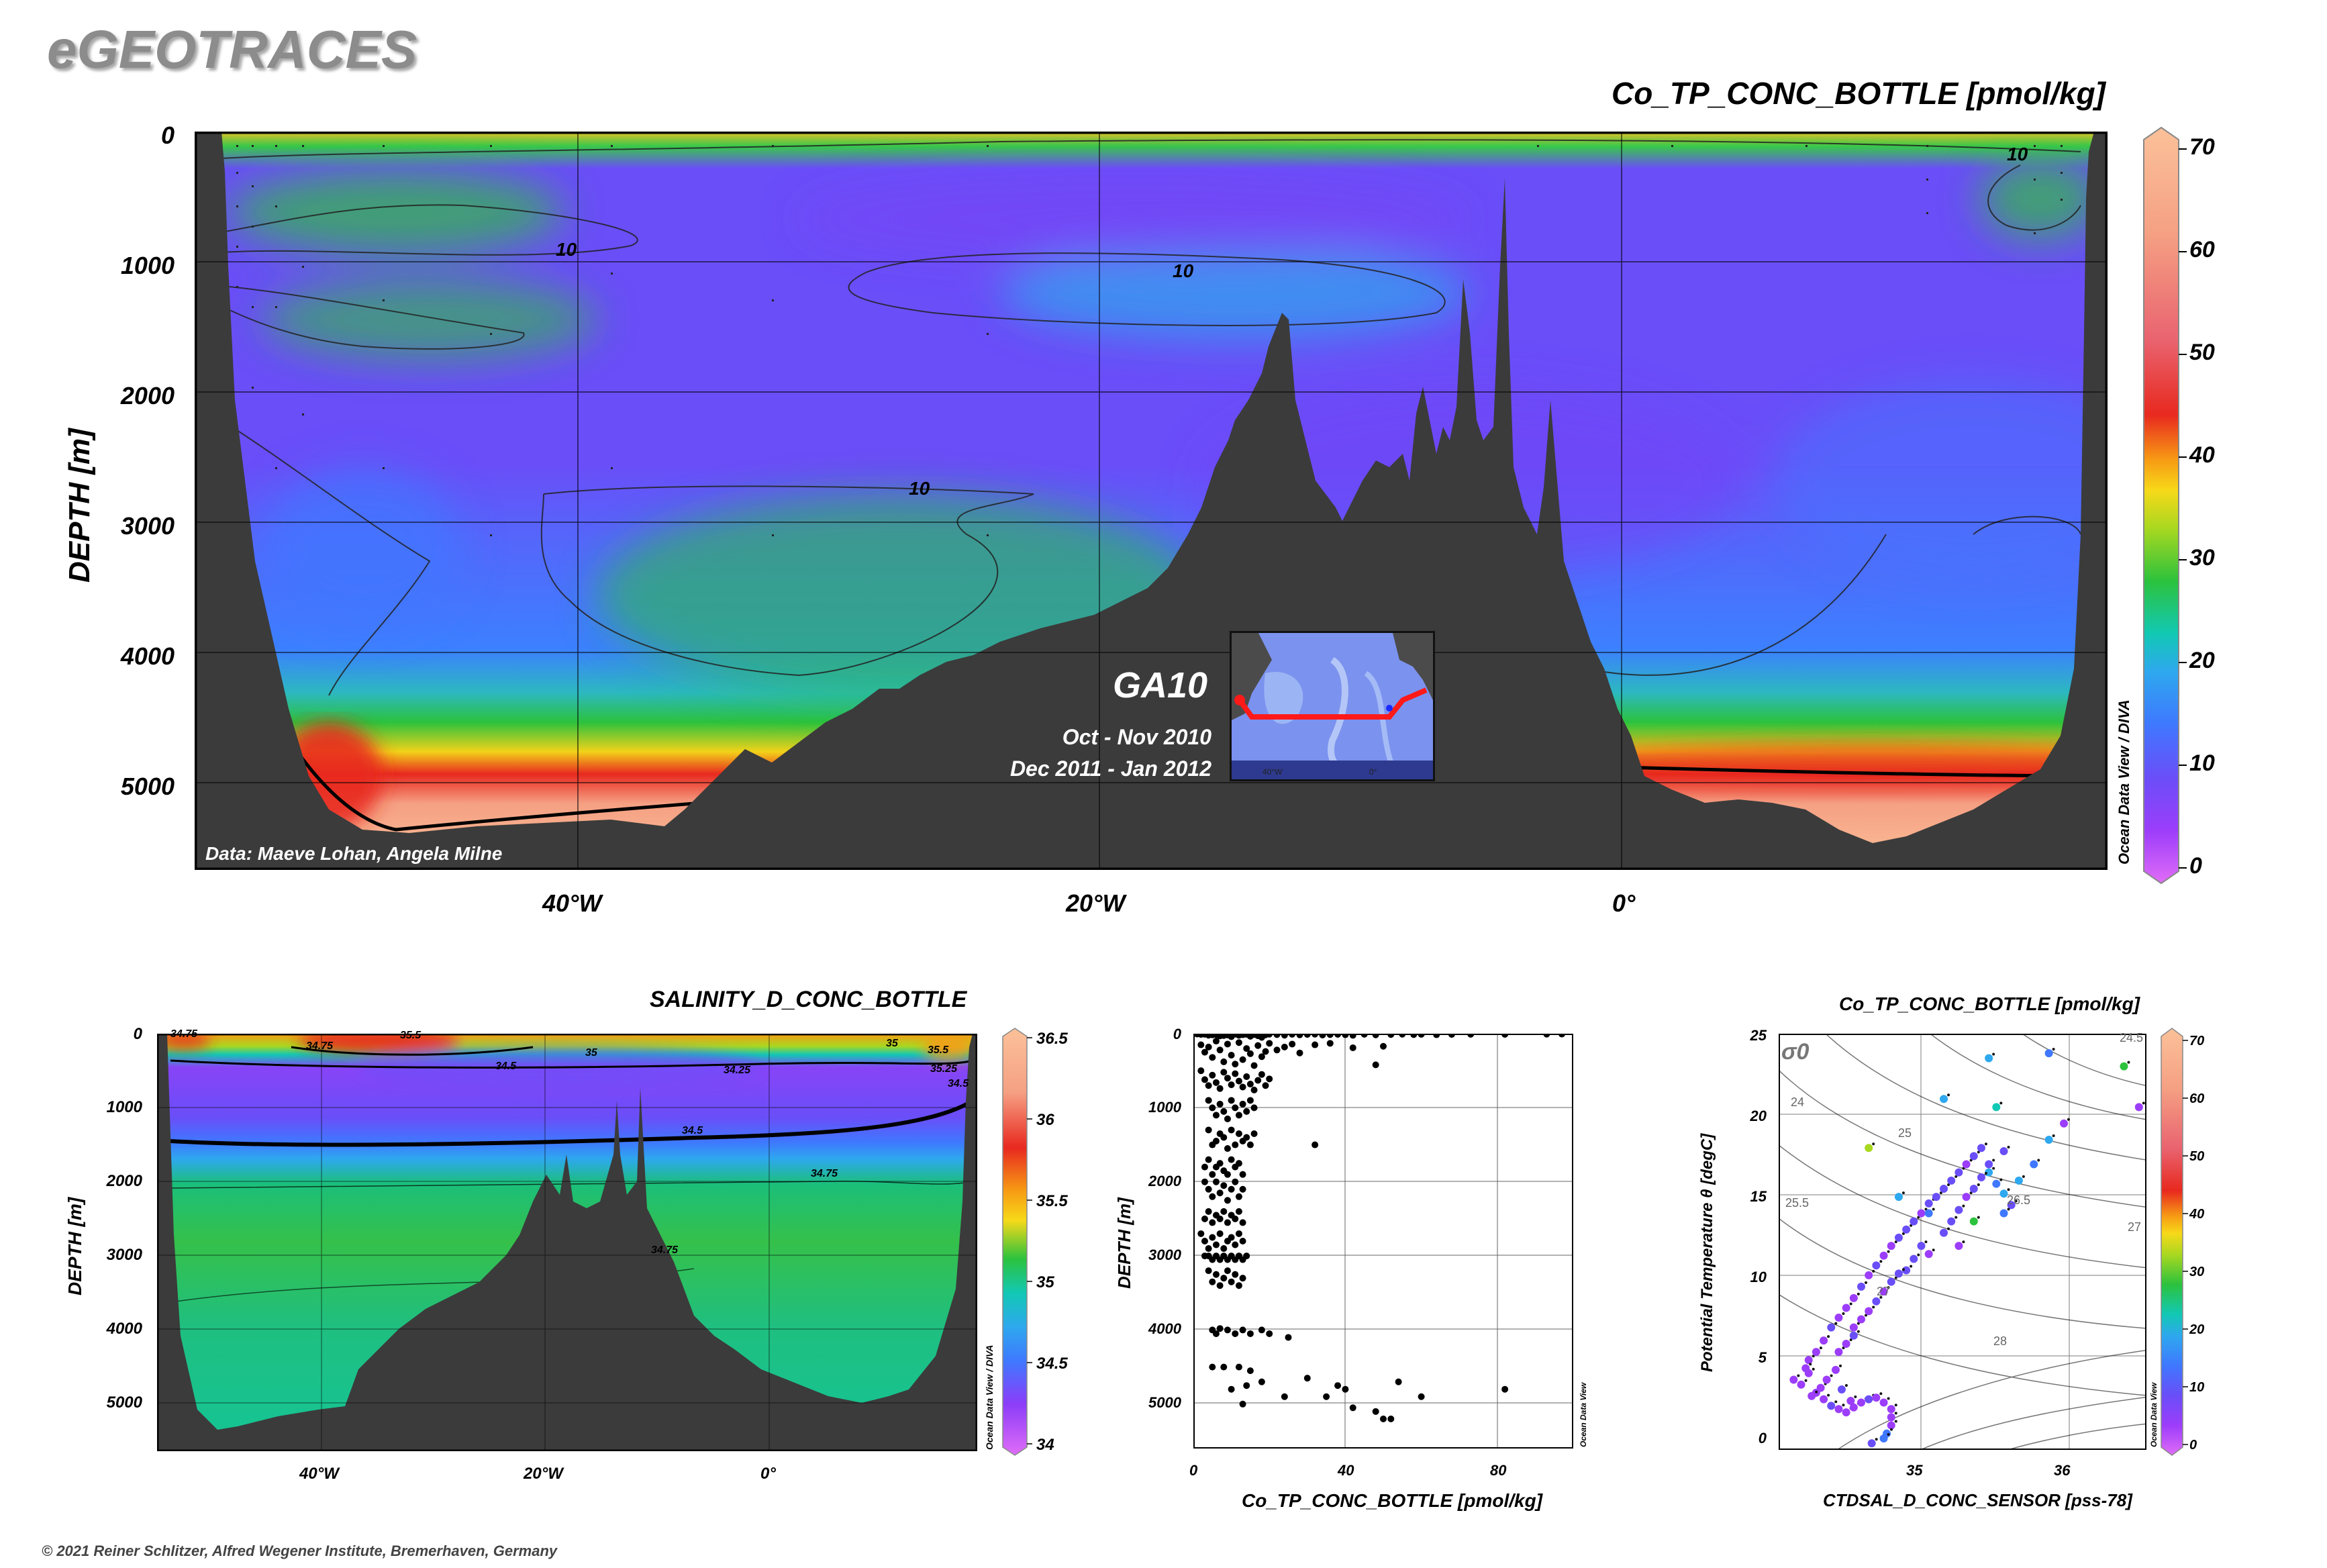 The width and height of the screenshot is (2327, 1568). I want to click on isopycnal-label: 25, so click(1905, 1133).